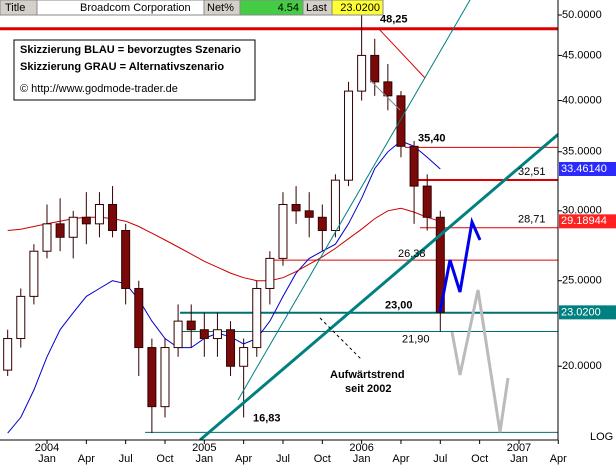 Image resolution: width=616 pixels, height=465 pixels. What do you see at coordinates (288, 8) in the screenshot?
I see `header-text: 4.54` at bounding box center [288, 8].